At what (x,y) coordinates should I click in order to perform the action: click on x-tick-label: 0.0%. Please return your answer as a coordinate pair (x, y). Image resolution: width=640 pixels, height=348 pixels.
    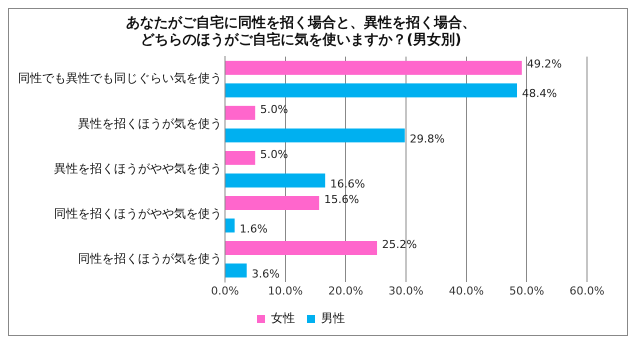
    Looking at the image, I should click on (225, 291).